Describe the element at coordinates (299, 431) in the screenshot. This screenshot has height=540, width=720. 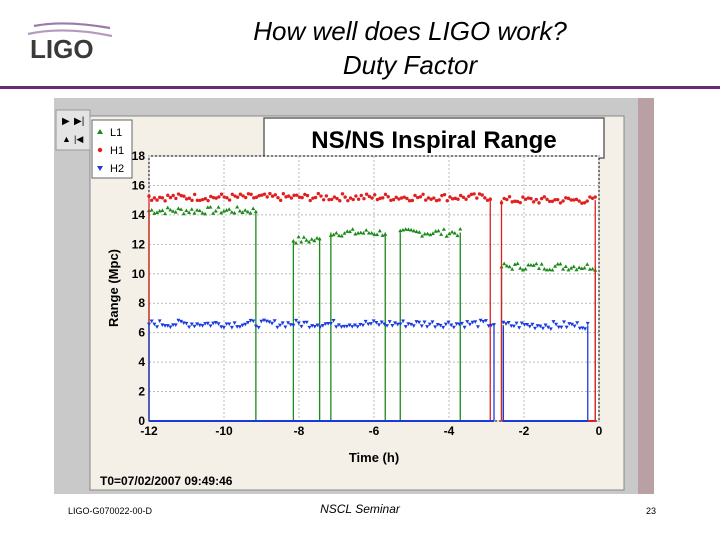
I see `x-tick-label: -8` at that location.